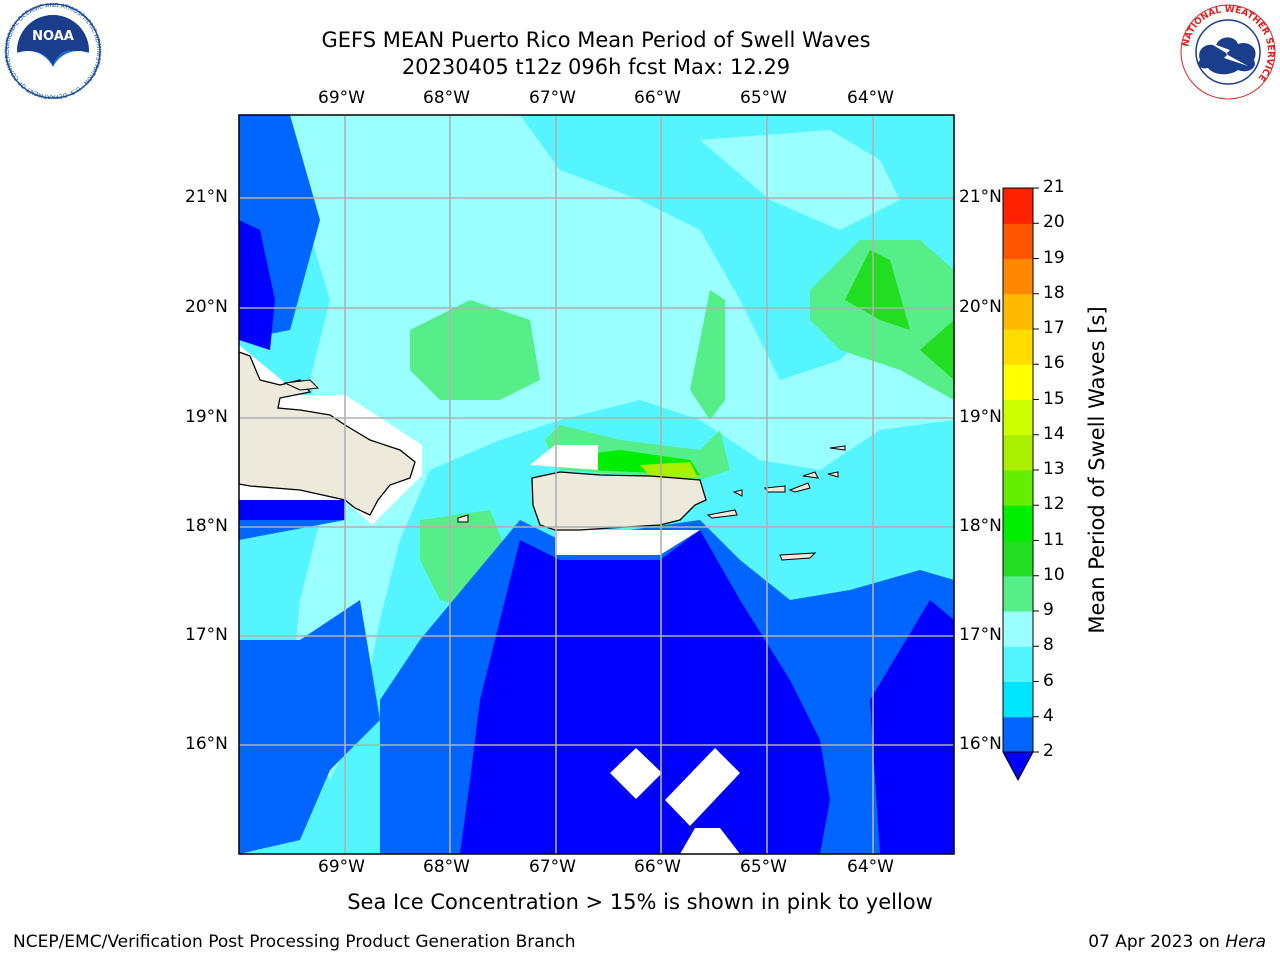 Image resolution: width=1280 pixels, height=960 pixels. I want to click on colorbar-tick-label: 17, so click(1054, 328).